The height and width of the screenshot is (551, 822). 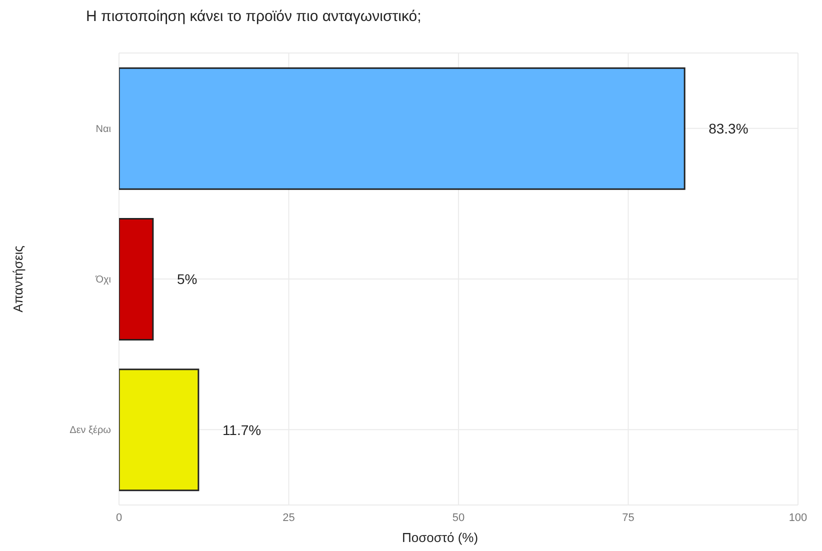 What do you see at coordinates (728, 128) in the screenshot?
I see `data-label: 83.3%` at bounding box center [728, 128].